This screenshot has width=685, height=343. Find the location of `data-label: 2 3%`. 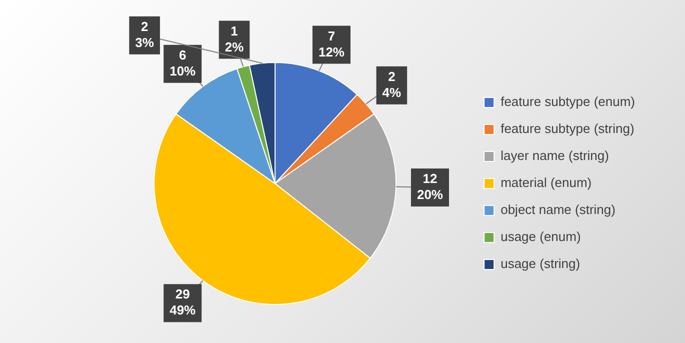

data-label: 2 3% is located at coordinates (144, 34).